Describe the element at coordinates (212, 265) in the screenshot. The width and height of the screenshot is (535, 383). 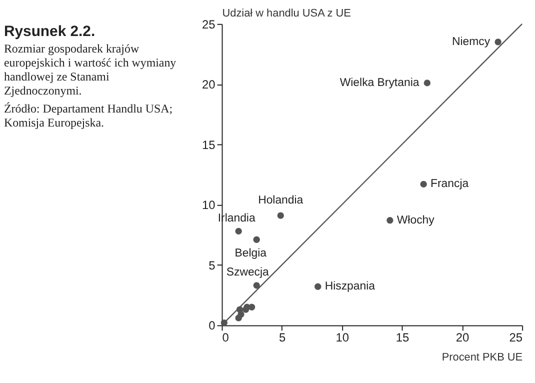
I see `y-tick-label: 5` at that location.